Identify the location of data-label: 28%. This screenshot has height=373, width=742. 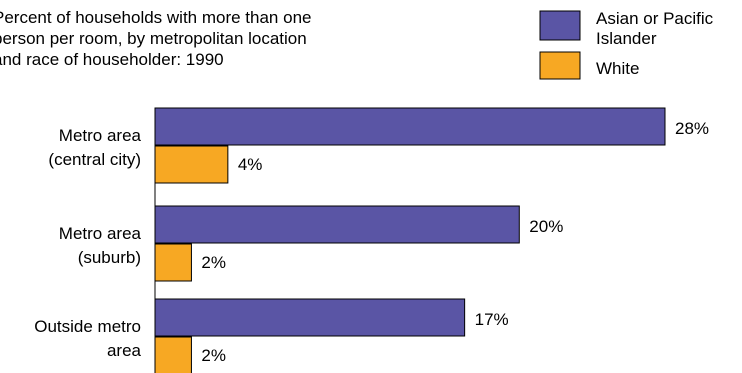
(692, 128).